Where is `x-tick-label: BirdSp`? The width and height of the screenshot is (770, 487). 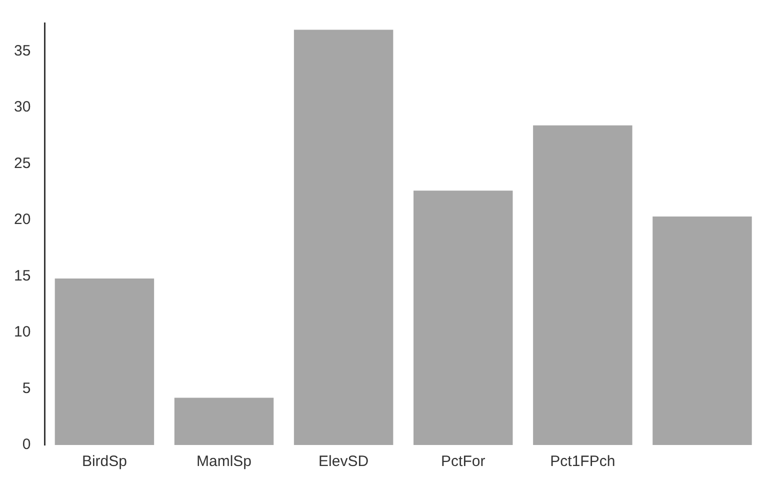
x-tick-label: BirdSp is located at coordinates (104, 461).